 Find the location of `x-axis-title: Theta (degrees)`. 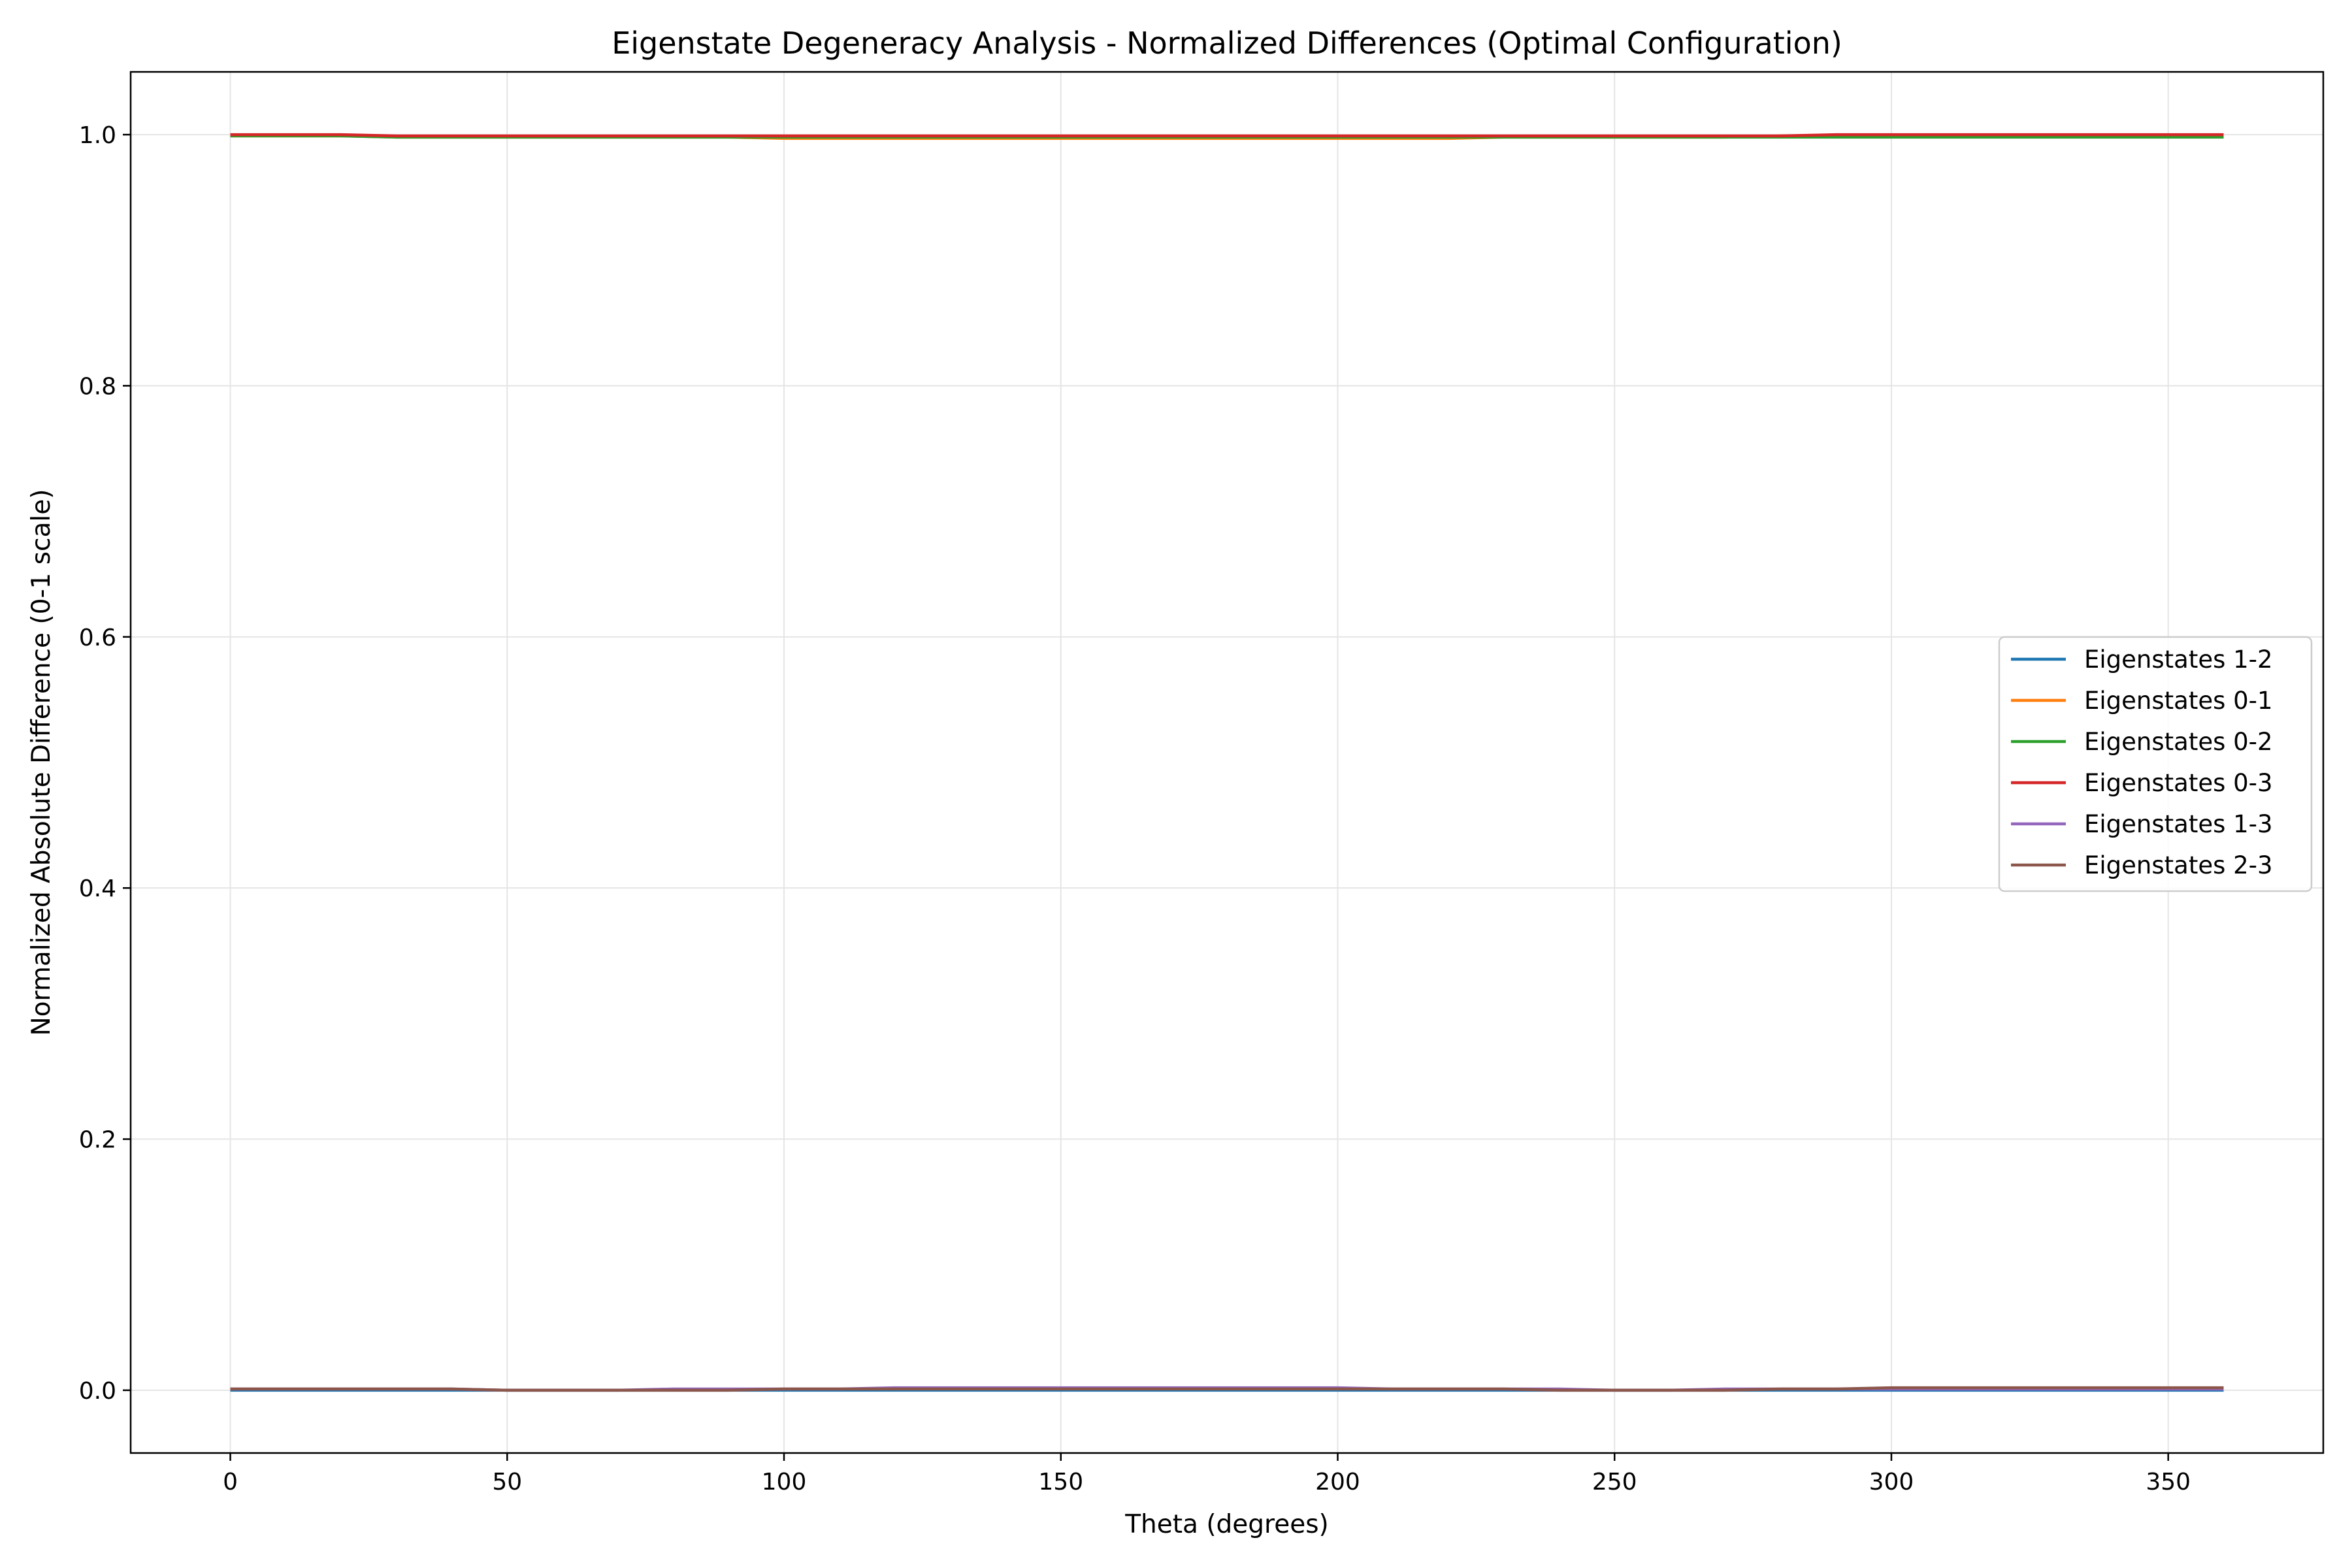

x-axis-title: Theta (degrees) is located at coordinates (1226, 1524).